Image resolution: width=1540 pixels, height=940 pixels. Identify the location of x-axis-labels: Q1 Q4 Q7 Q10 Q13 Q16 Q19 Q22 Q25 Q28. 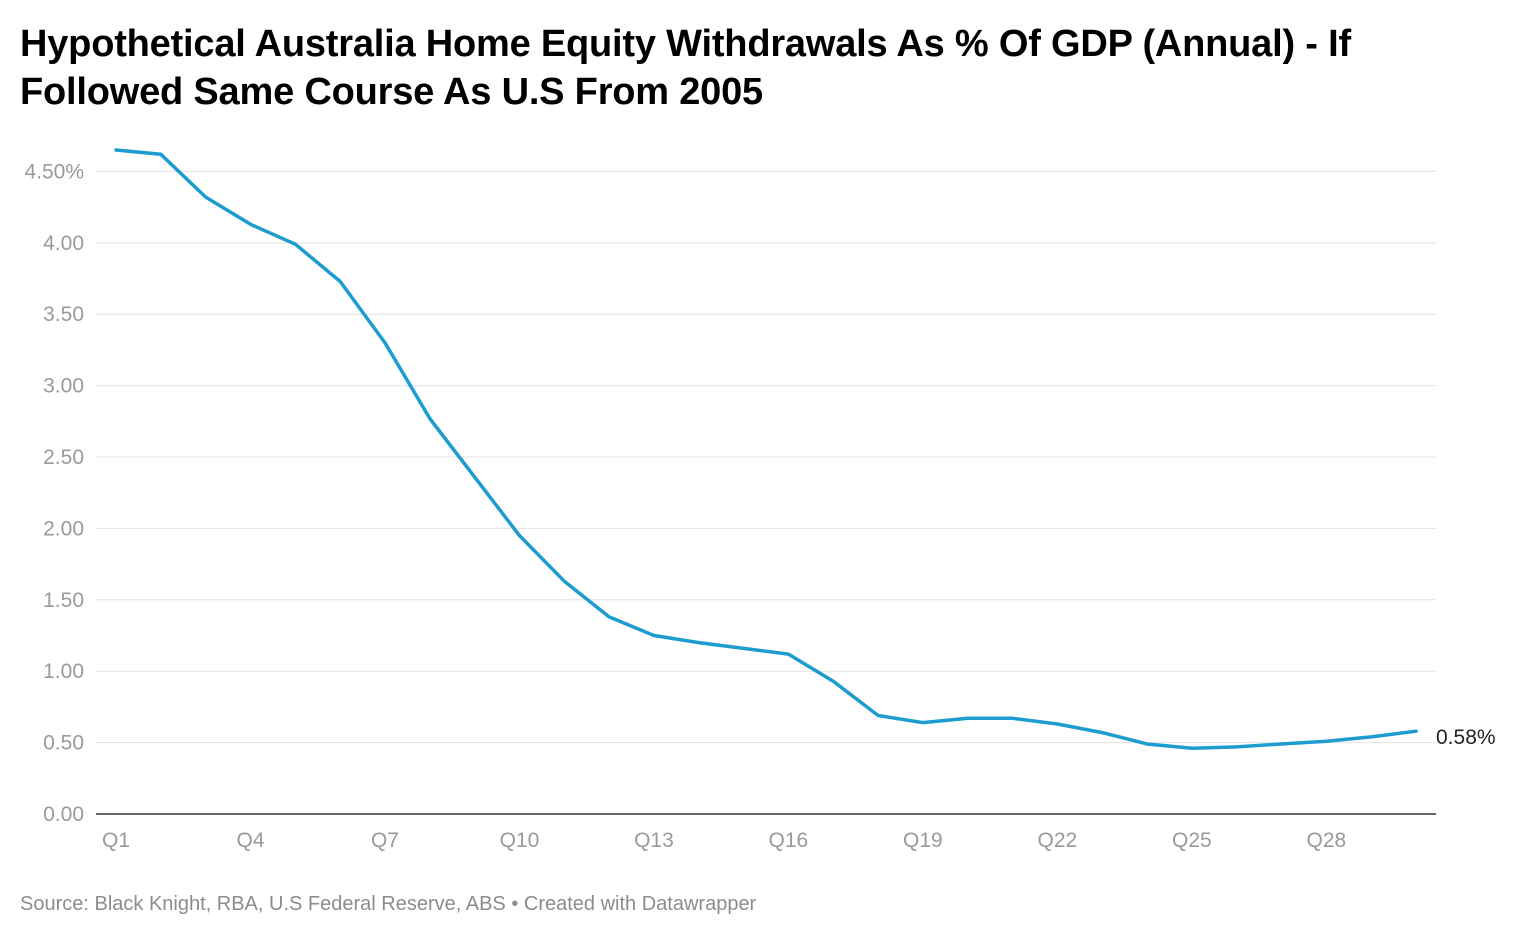
(724, 840).